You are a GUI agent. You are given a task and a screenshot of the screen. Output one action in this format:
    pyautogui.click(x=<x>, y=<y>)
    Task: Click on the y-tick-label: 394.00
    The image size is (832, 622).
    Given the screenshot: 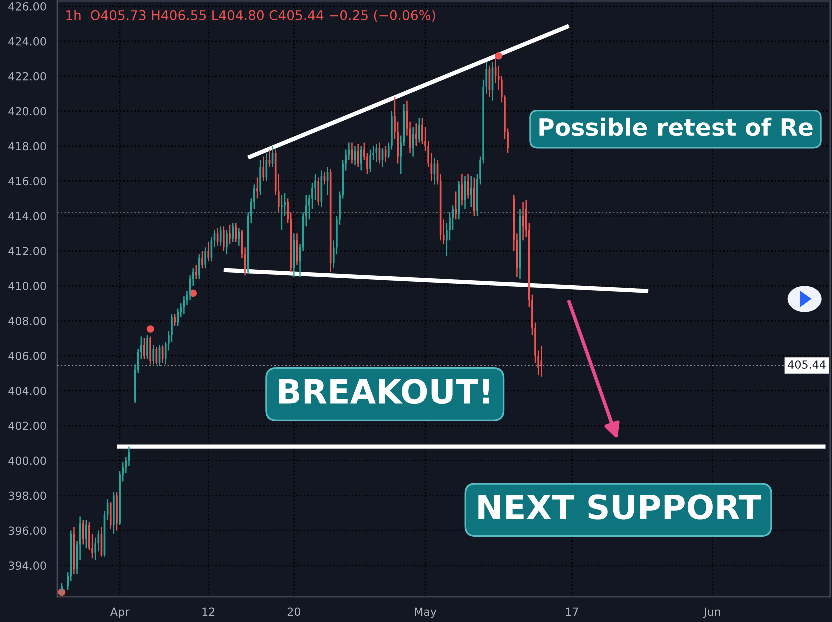 What is the action you would take?
    pyautogui.click(x=27, y=566)
    